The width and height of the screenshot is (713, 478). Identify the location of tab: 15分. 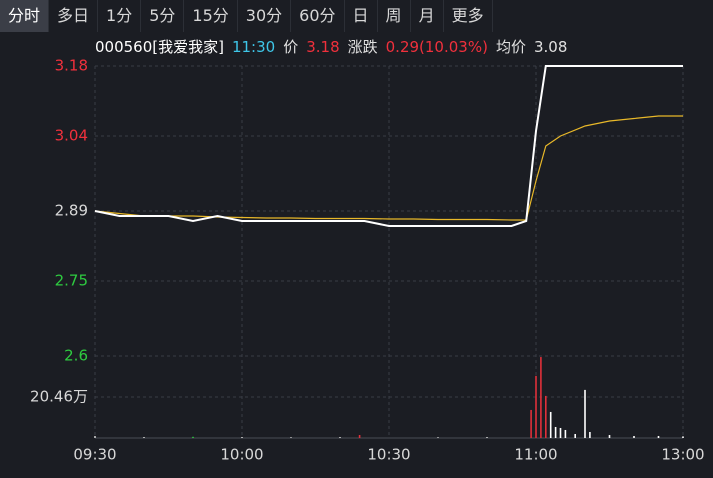
(211, 16).